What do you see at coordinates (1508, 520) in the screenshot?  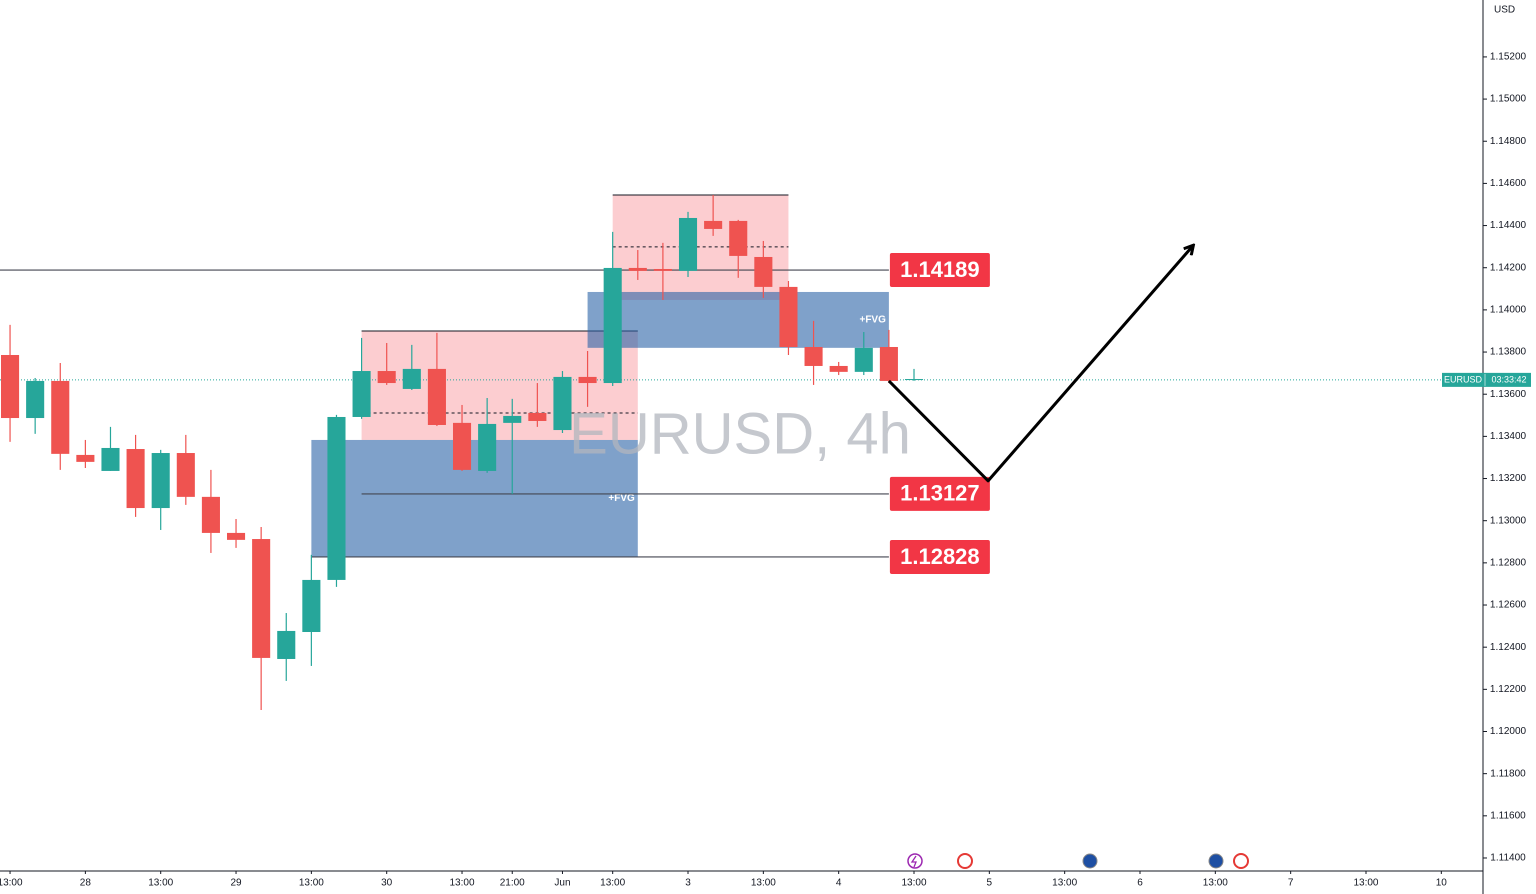 I see `y-tick-label: 1.13000` at bounding box center [1508, 520].